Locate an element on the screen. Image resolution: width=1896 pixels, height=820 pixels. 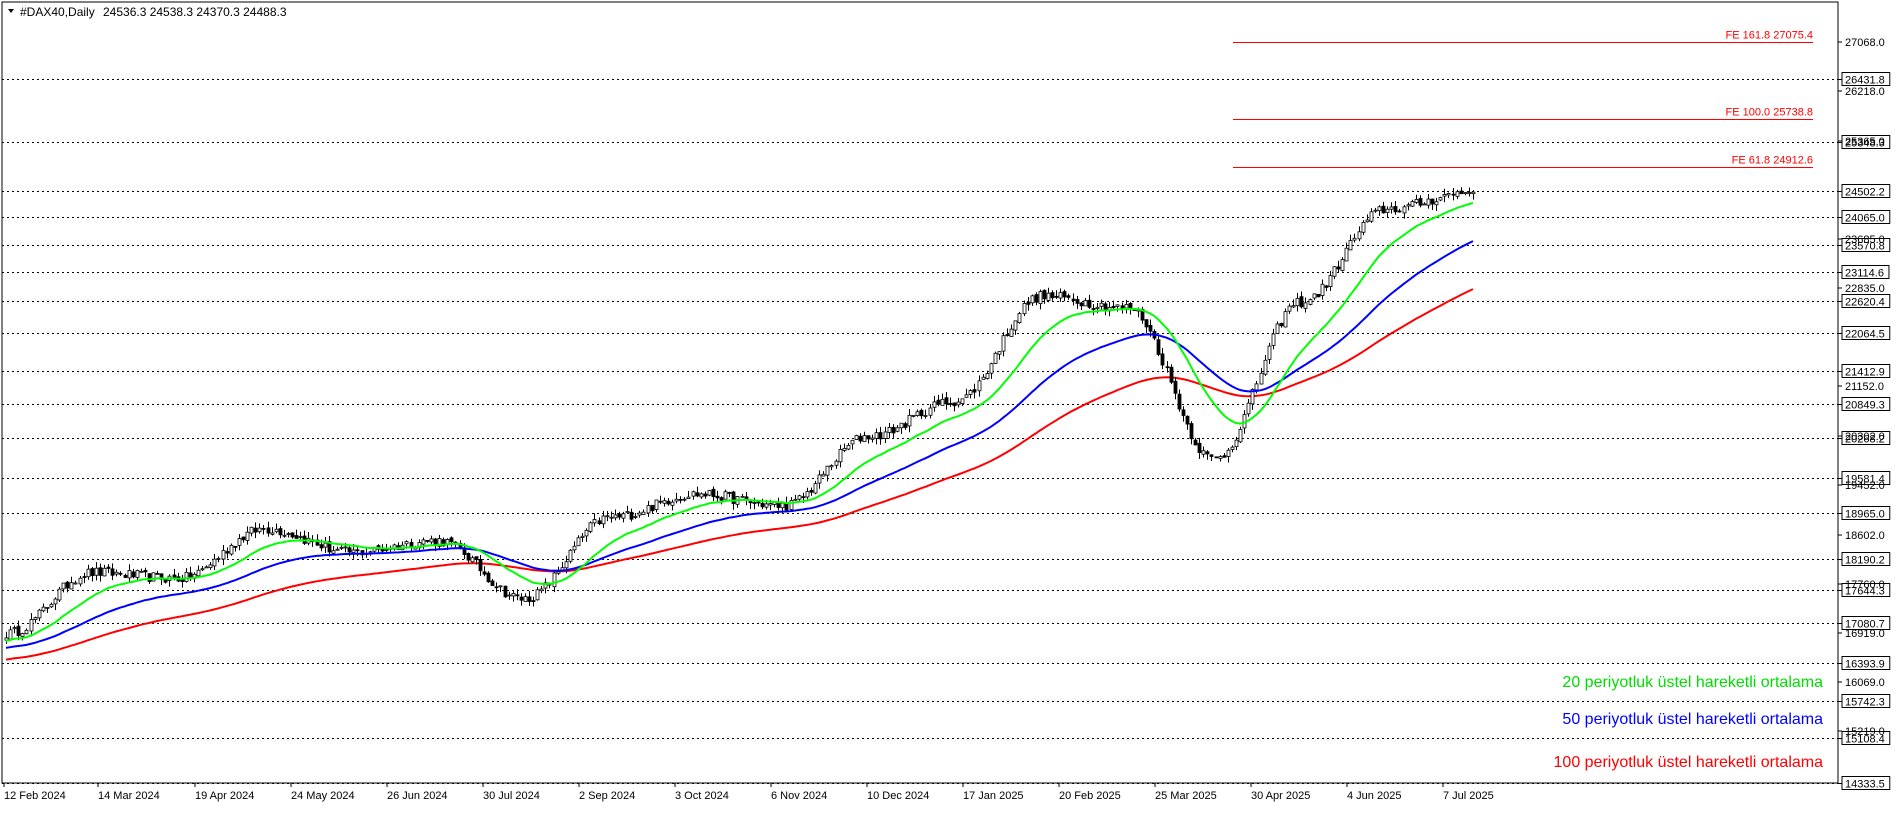
collapse-triangle-icon is located at coordinates (11, 11).